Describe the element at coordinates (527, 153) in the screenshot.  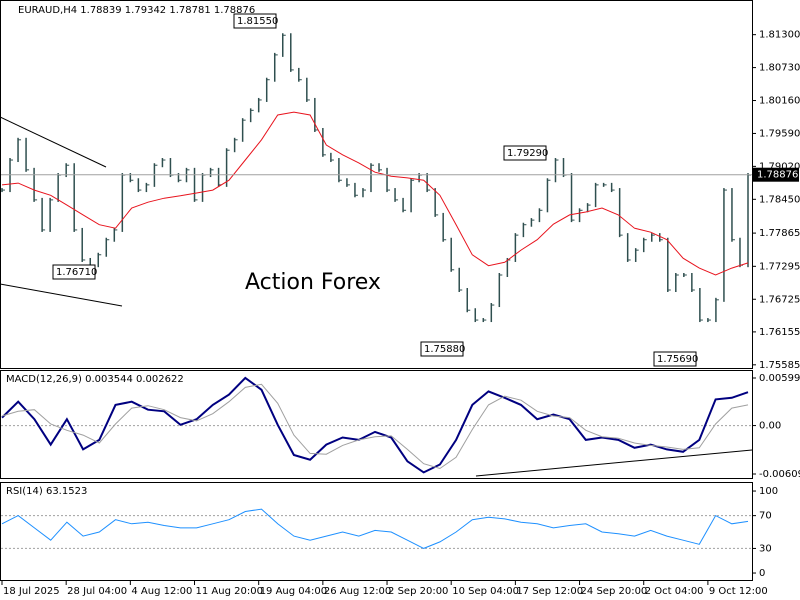
I see `annotation: 1.79290` at that location.